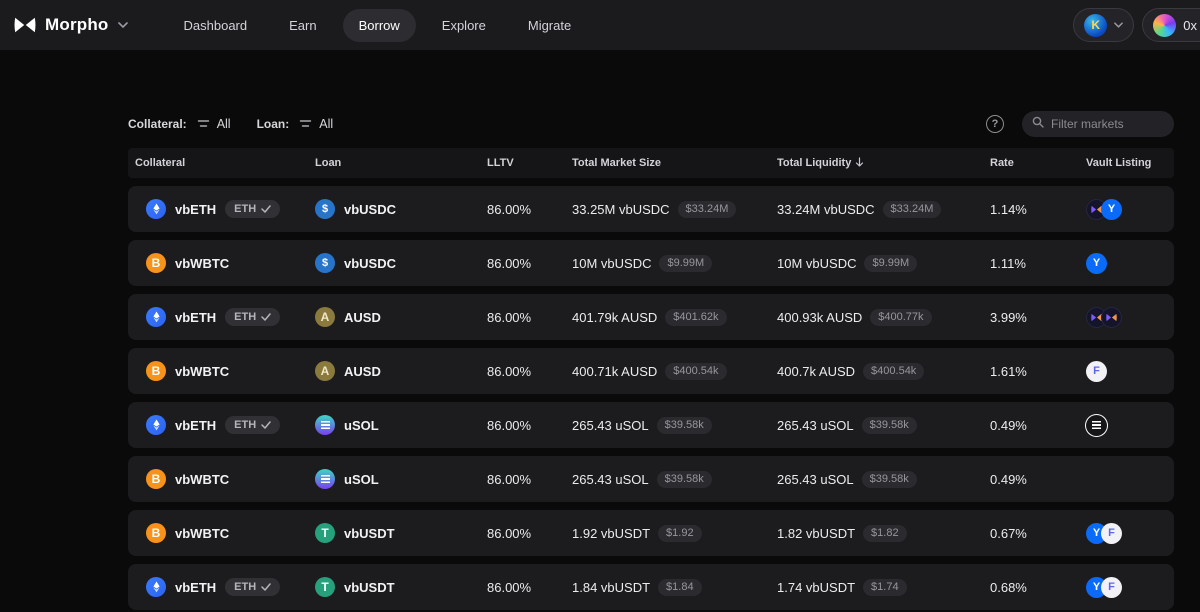  Describe the element at coordinates (316, 124) in the screenshot. I see `loan-filter-button: All` at that location.